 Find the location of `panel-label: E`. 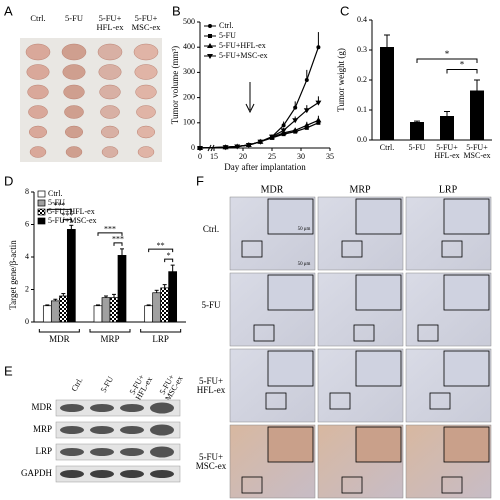

panel-label: E is located at coordinates (8, 370).